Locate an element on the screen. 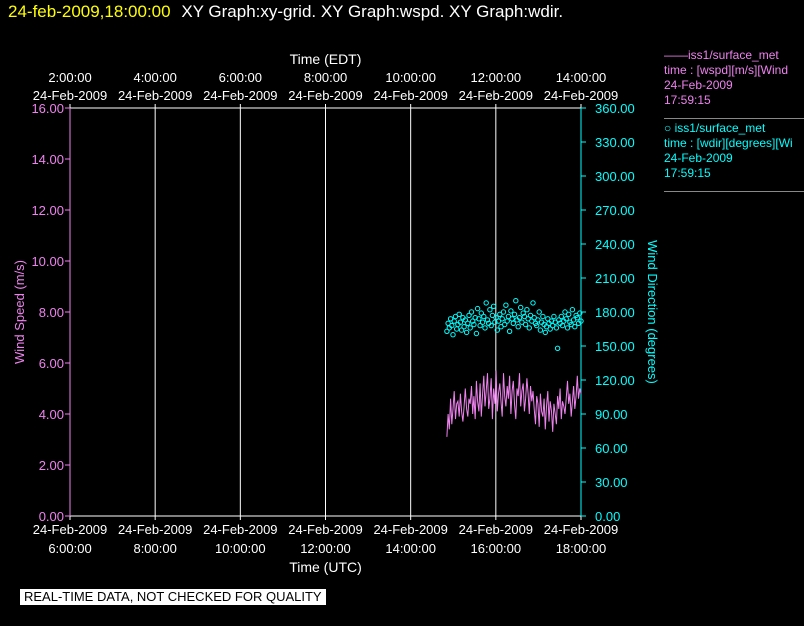 The image size is (804, 626). right-y-tick-label: 0.00 is located at coordinates (607, 516).